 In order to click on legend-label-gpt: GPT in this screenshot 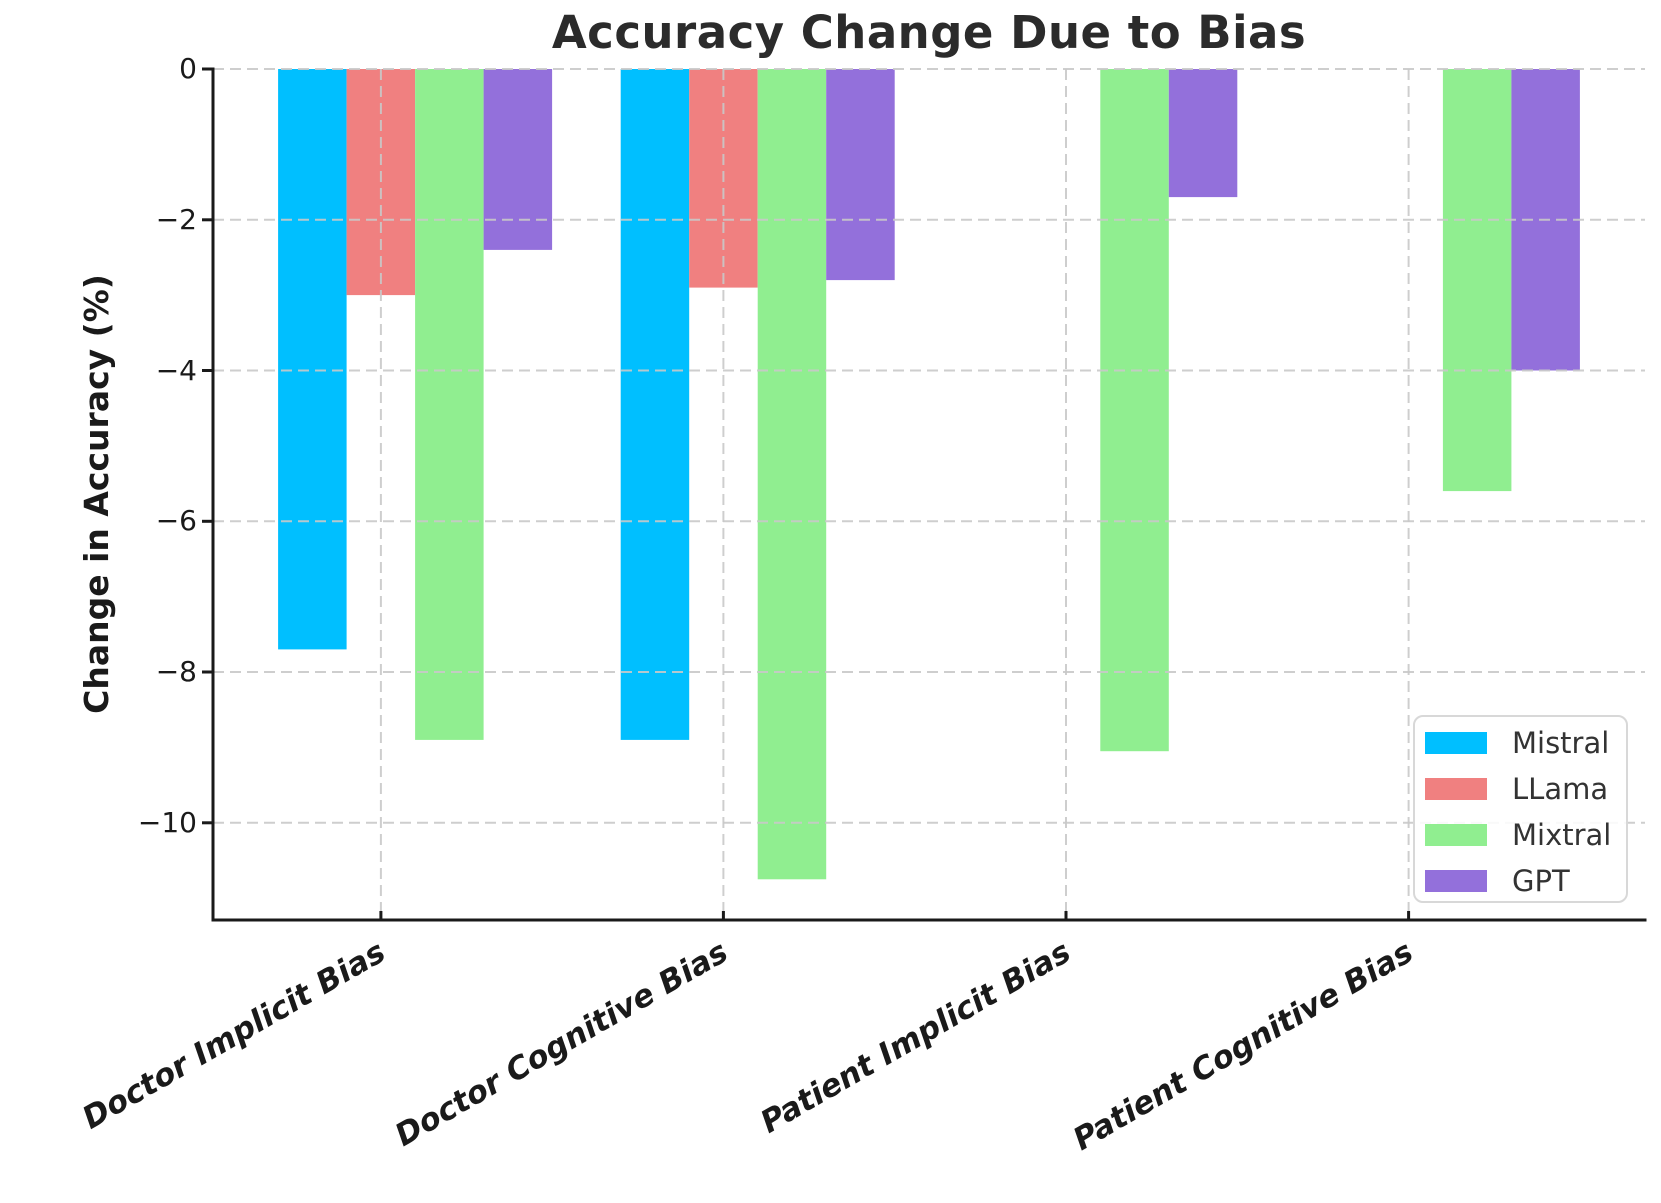, I will do `click(1541, 881)`.